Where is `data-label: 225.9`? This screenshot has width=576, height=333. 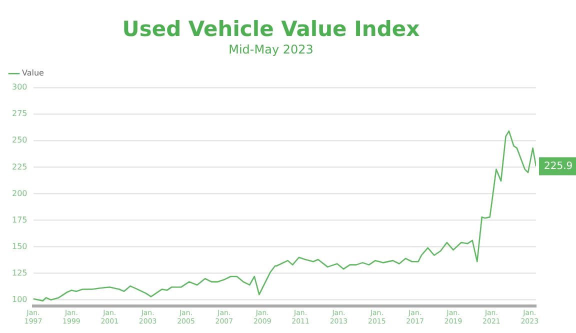
data-label: 225.9 is located at coordinates (558, 166).